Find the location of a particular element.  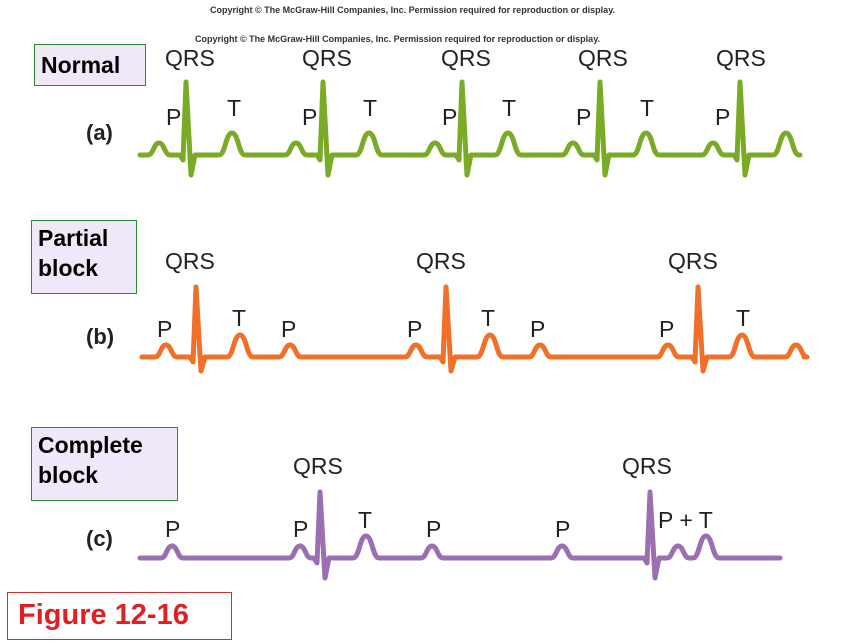

p-plus-t-label: P + T is located at coordinates (685, 520).